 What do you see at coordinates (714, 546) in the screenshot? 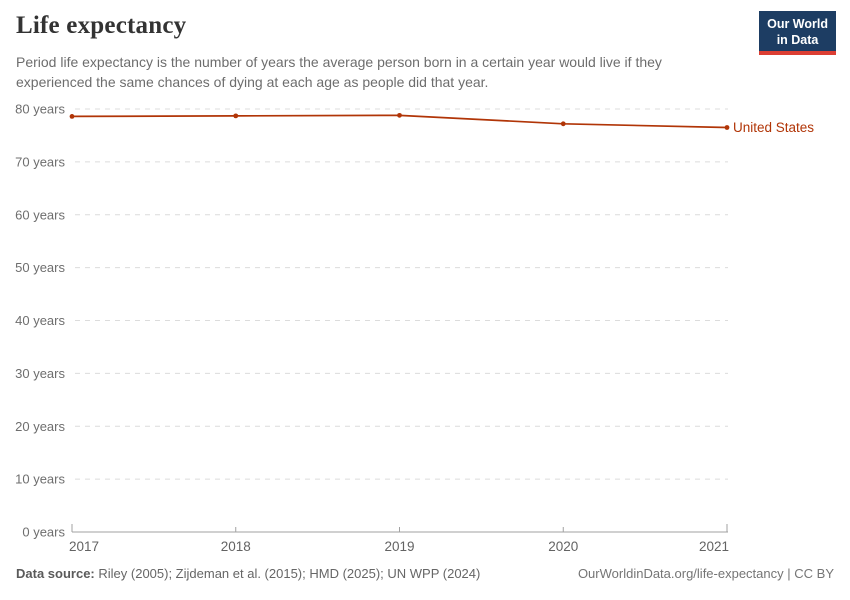
I see `x-tick-label-2021: 2021` at bounding box center [714, 546].